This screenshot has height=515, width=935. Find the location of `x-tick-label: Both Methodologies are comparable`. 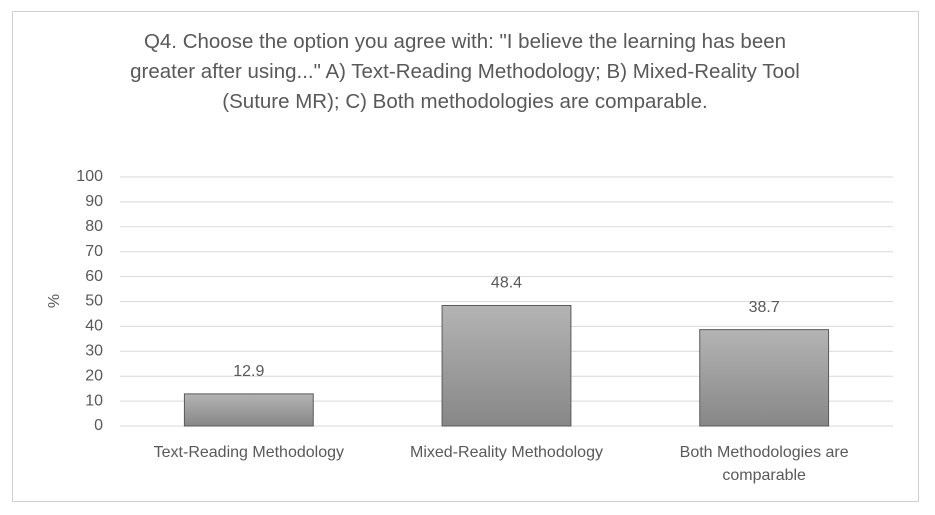

x-tick-label: Both Methodologies are comparable is located at coordinates (764, 464).